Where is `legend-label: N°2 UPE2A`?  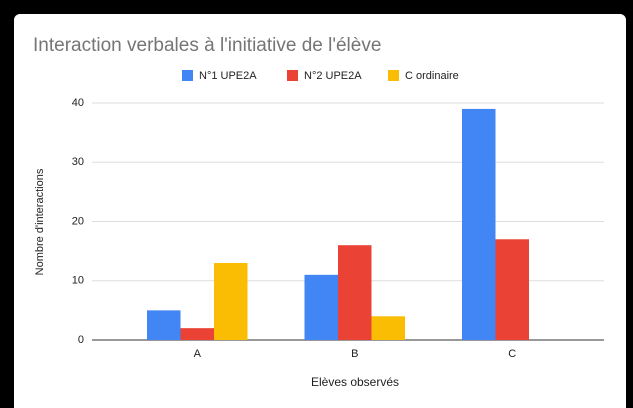
legend-label: N°2 UPE2A is located at coordinates (333, 76).